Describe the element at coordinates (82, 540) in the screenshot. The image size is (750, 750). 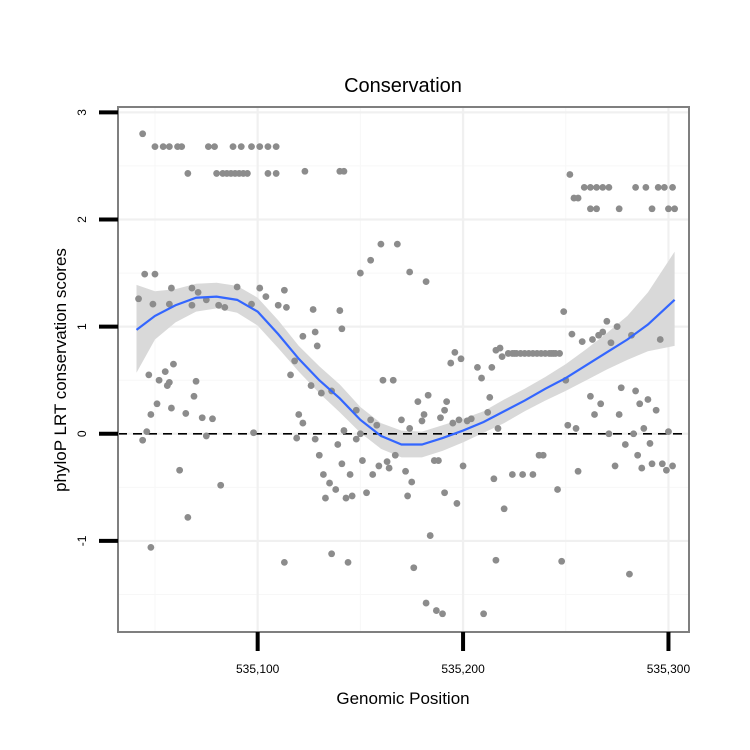
I see `y-tick-label: -1` at that location.